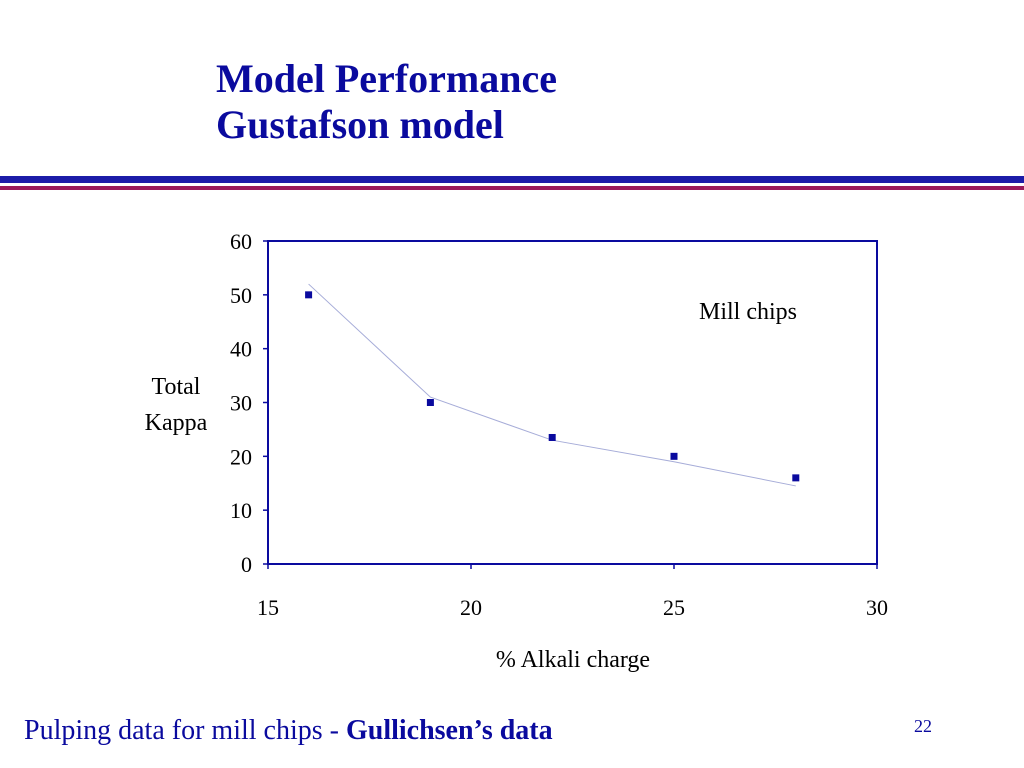  I want to click on slide-title: Model Performance Gustafson model, so click(386, 102).